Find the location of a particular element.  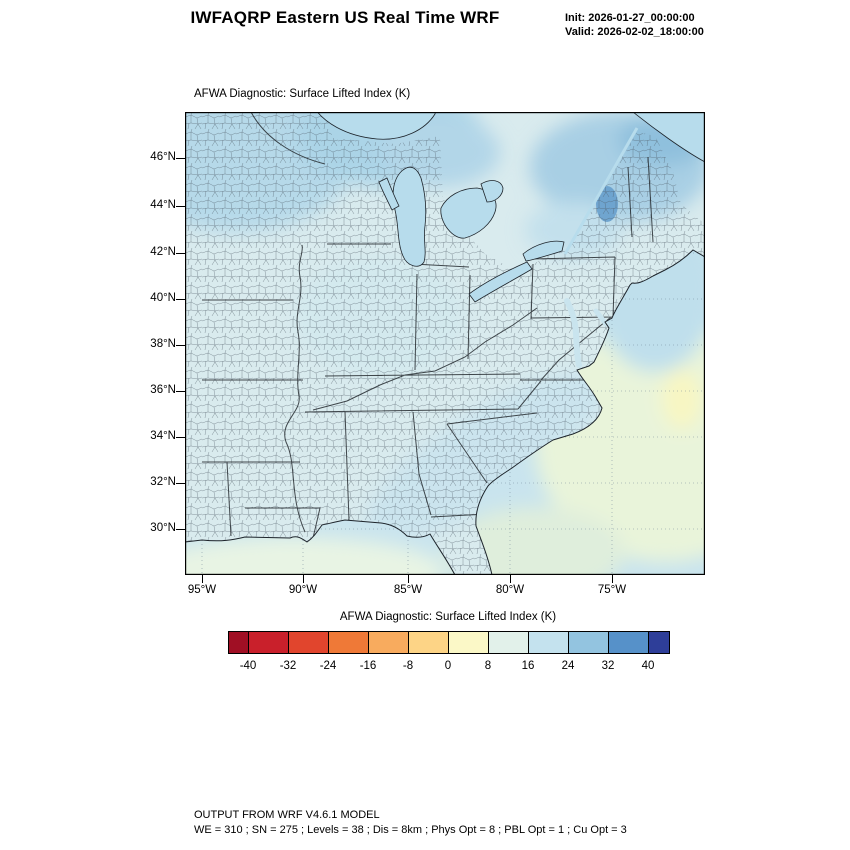

lake-michigan is located at coordinates (409, 216).